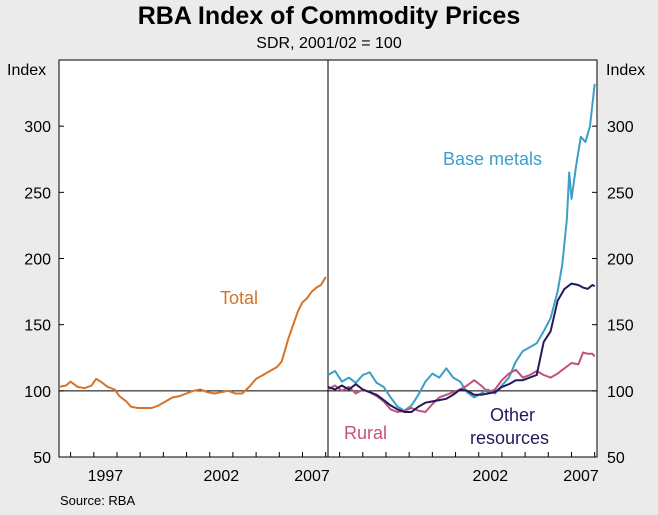 Image resolution: width=658 pixels, height=515 pixels. Describe the element at coordinates (37, 326) in the screenshot. I see `y-tick-label-left: 150` at that location.